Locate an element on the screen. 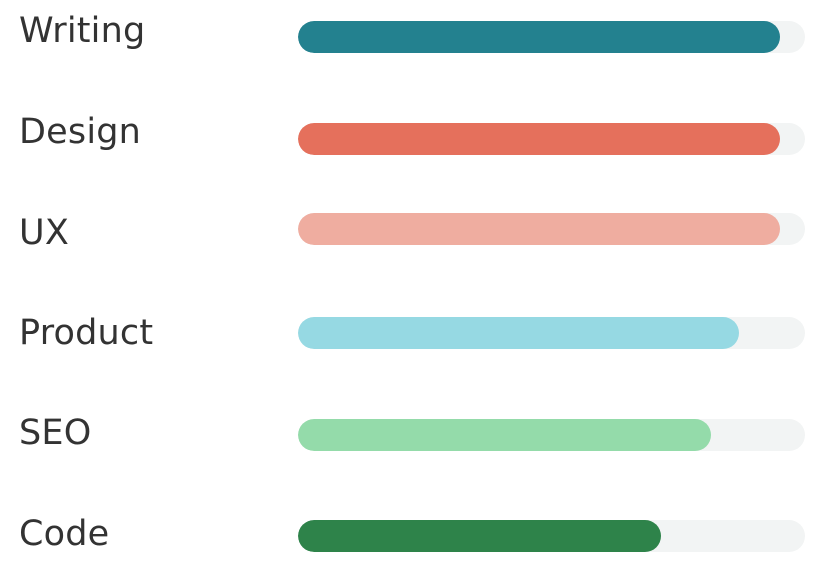  skill-label: Product is located at coordinates (86, 333).